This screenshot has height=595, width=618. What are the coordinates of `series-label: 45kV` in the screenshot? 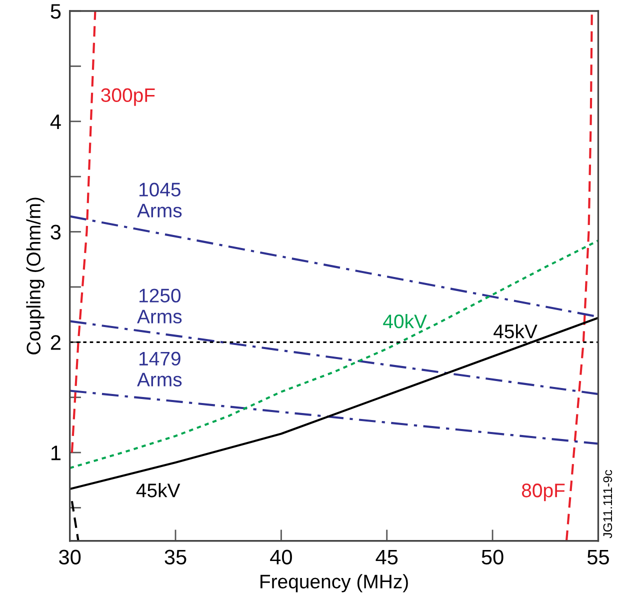 It's located at (516, 331).